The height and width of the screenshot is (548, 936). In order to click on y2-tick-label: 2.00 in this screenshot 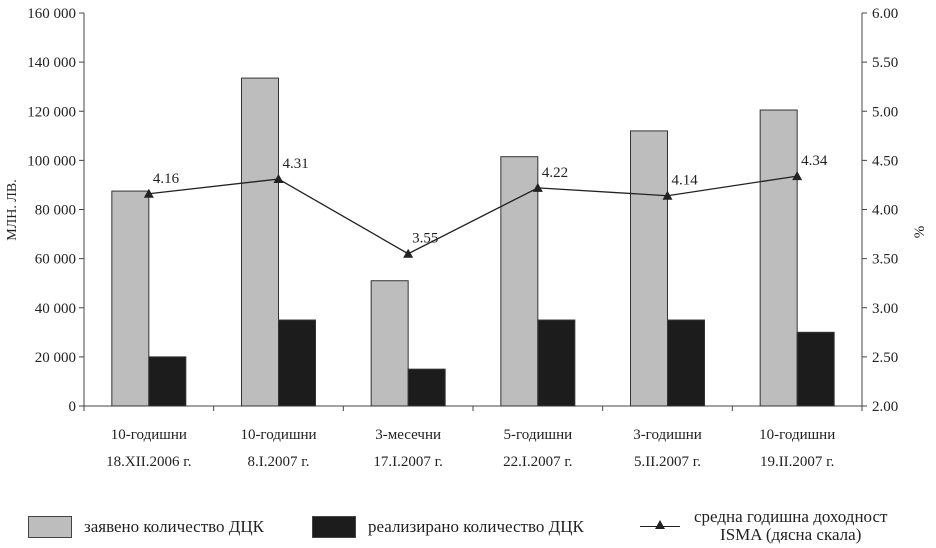, I will do `click(885, 407)`.